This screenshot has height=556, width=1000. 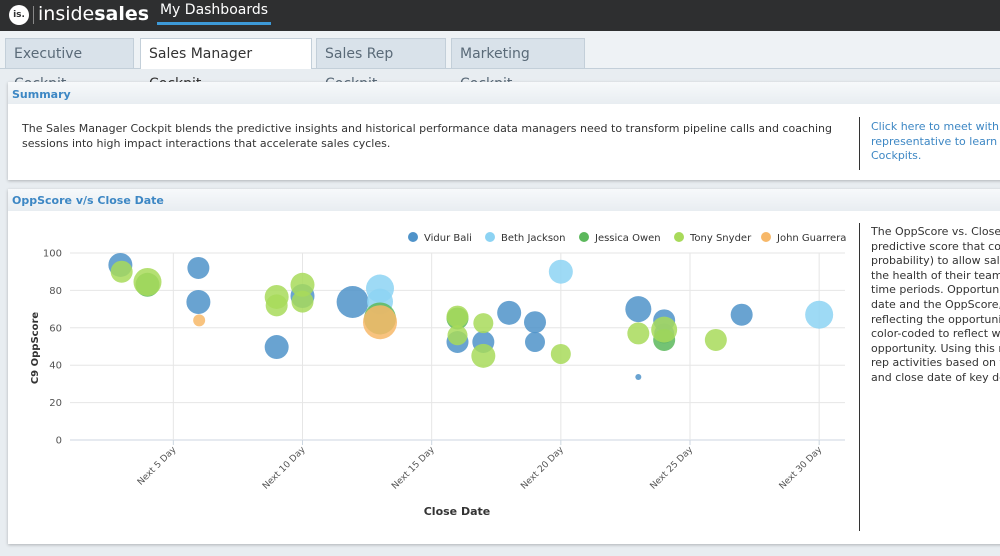 I want to click on text-line: date and the OppScore, w, so click(x=935, y=304).